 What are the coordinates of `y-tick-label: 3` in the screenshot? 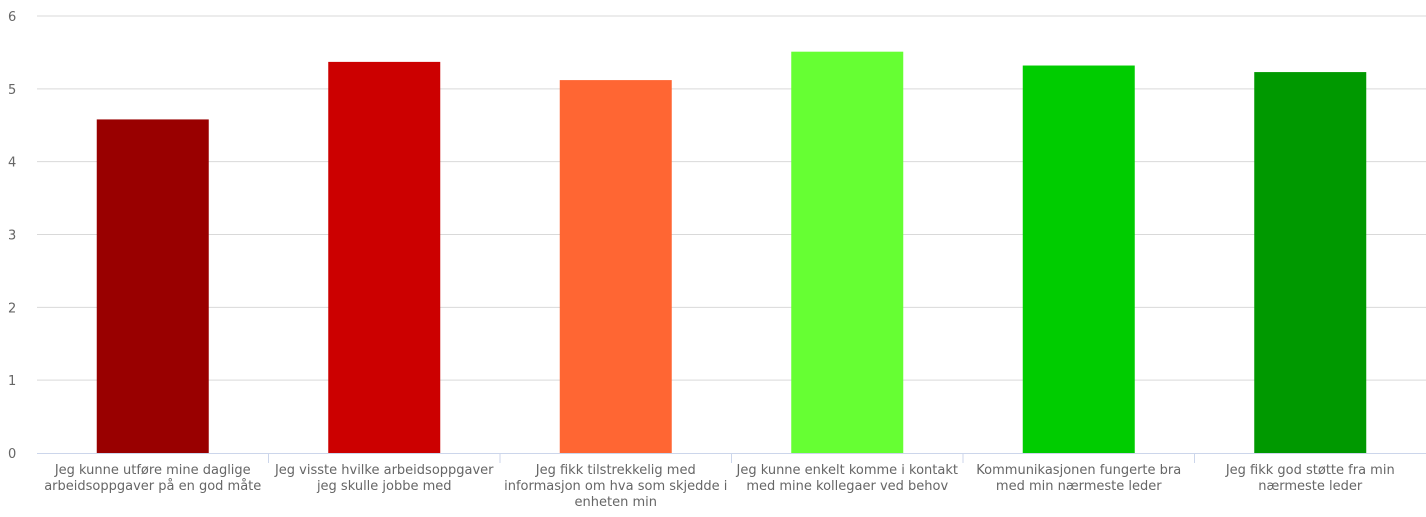 It's located at (12, 236).